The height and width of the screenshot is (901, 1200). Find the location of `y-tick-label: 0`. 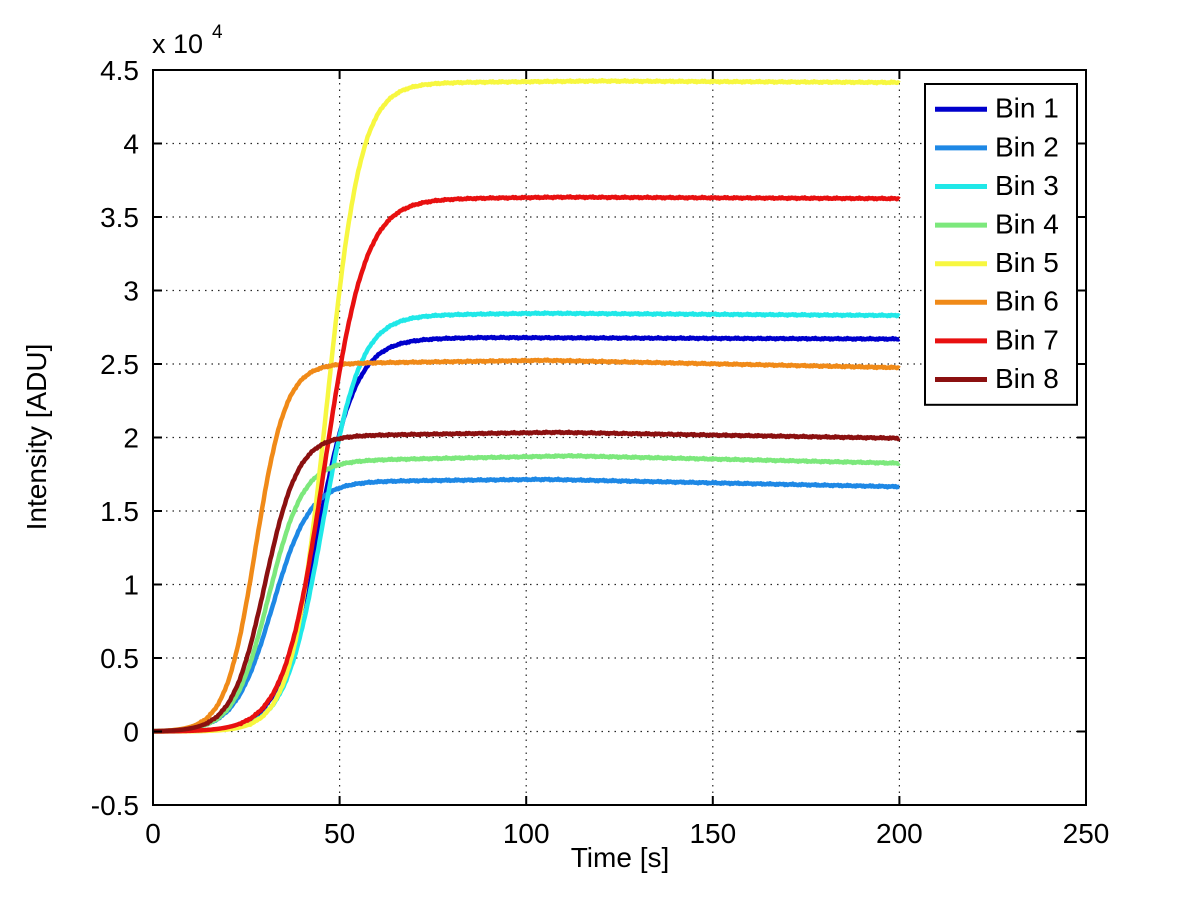

y-tick-label: 0 is located at coordinates (131, 732).